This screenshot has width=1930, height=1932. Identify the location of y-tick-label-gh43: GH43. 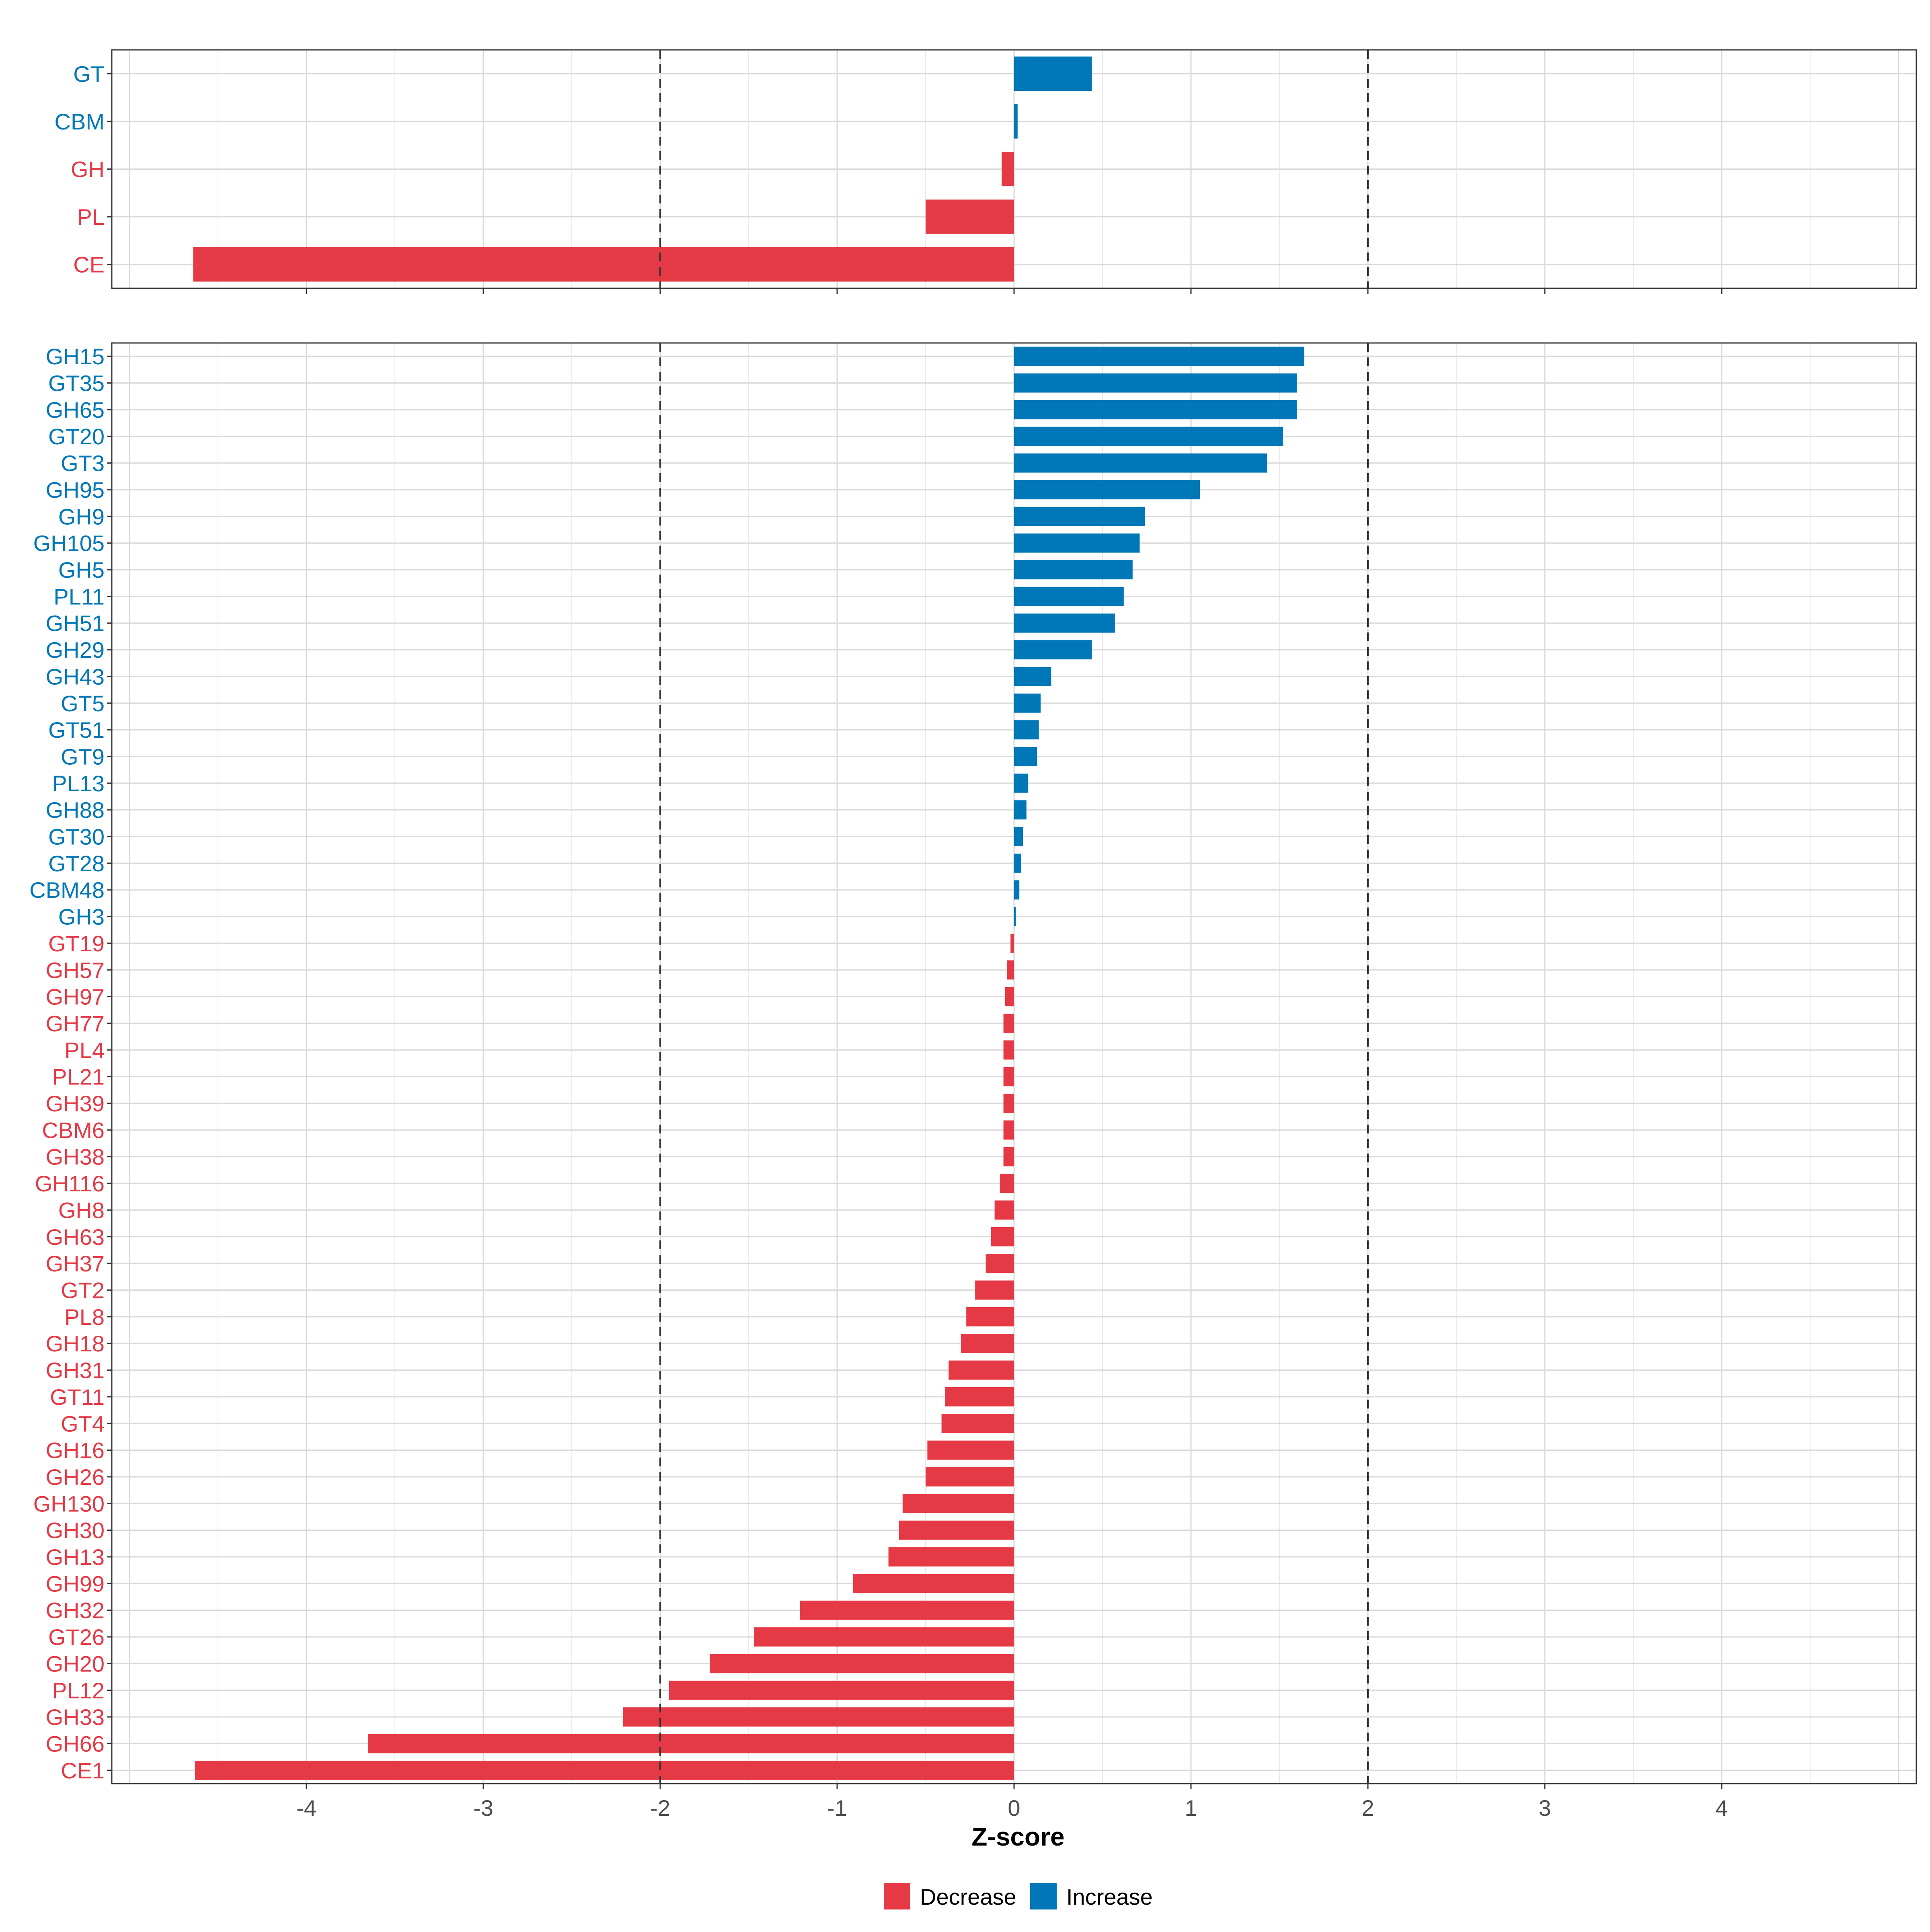
(75, 676).